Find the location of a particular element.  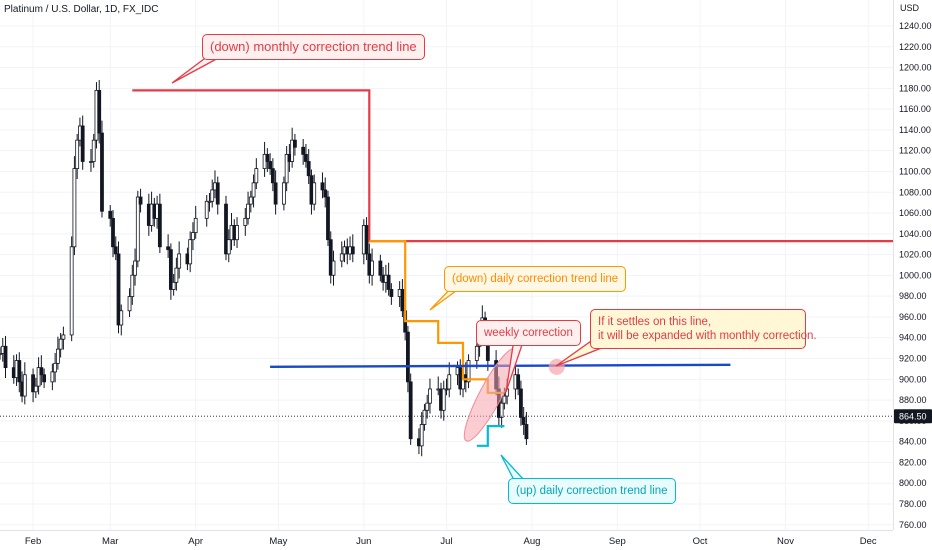

x-tick-label: Dec is located at coordinates (868, 541).